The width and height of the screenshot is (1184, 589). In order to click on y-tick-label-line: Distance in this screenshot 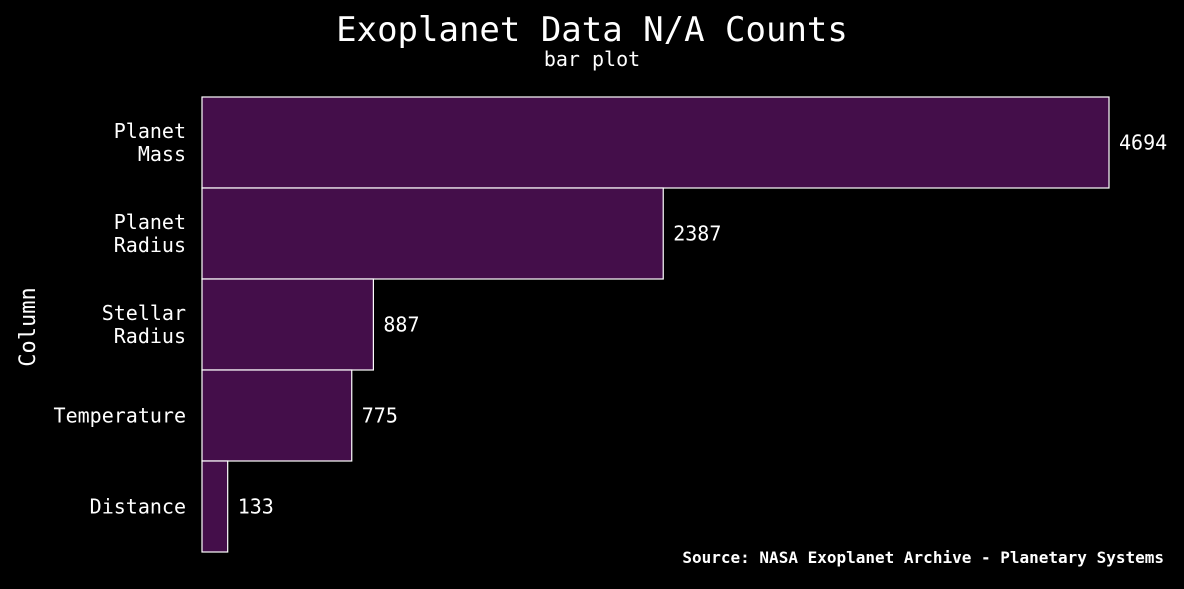, I will do `click(138, 507)`.